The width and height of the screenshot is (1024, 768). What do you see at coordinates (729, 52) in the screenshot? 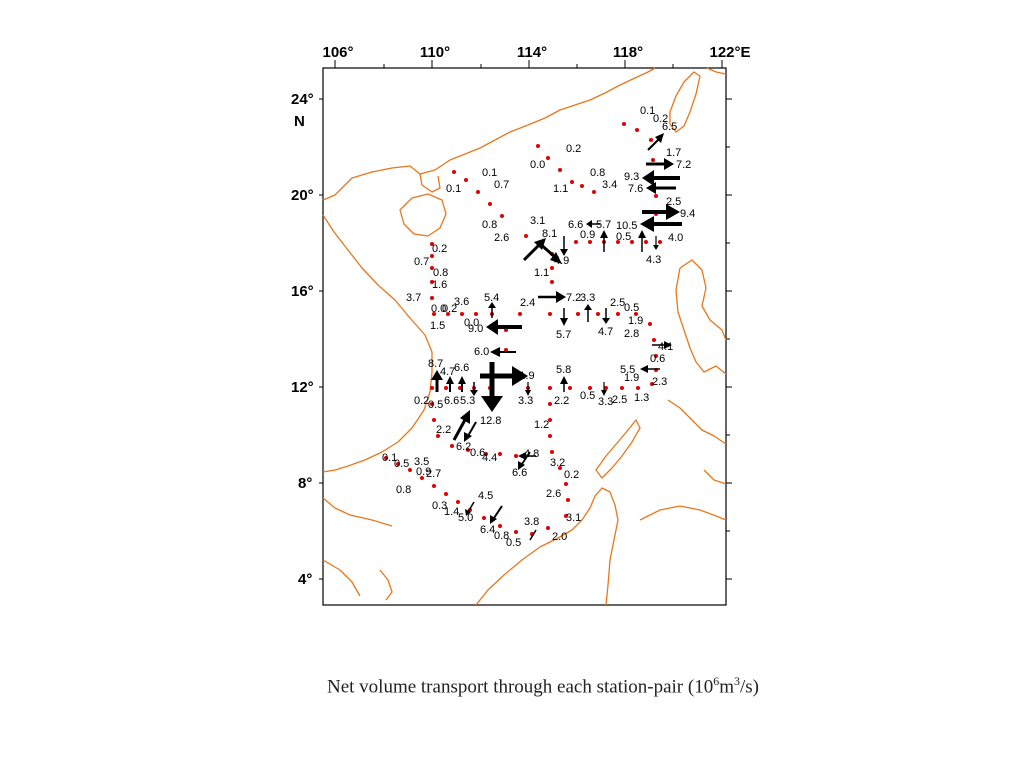
I see `lon-label-122: 122°E` at bounding box center [729, 52].